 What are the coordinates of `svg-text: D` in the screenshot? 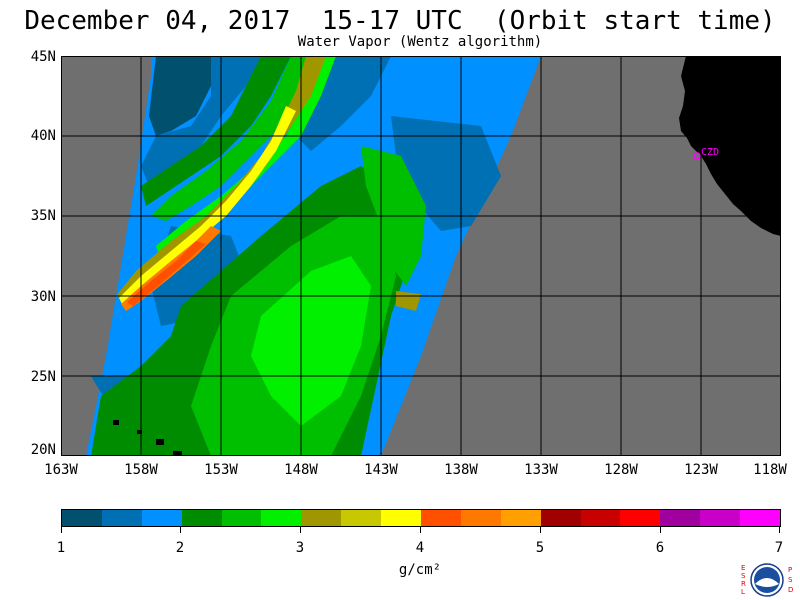 It's located at (790, 590).